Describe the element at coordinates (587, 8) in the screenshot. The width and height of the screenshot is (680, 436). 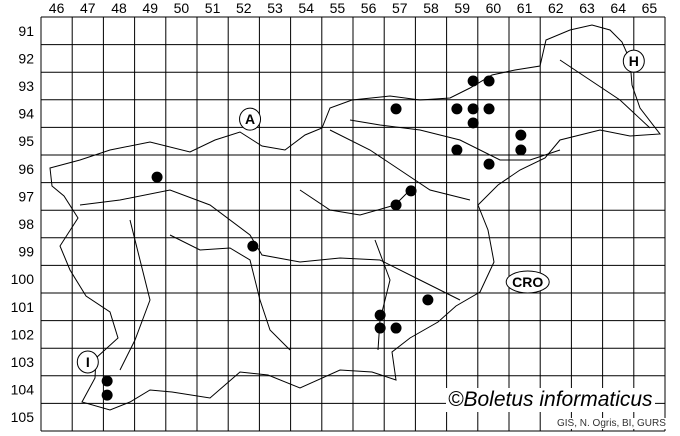
I see `column-label: 63` at that location.